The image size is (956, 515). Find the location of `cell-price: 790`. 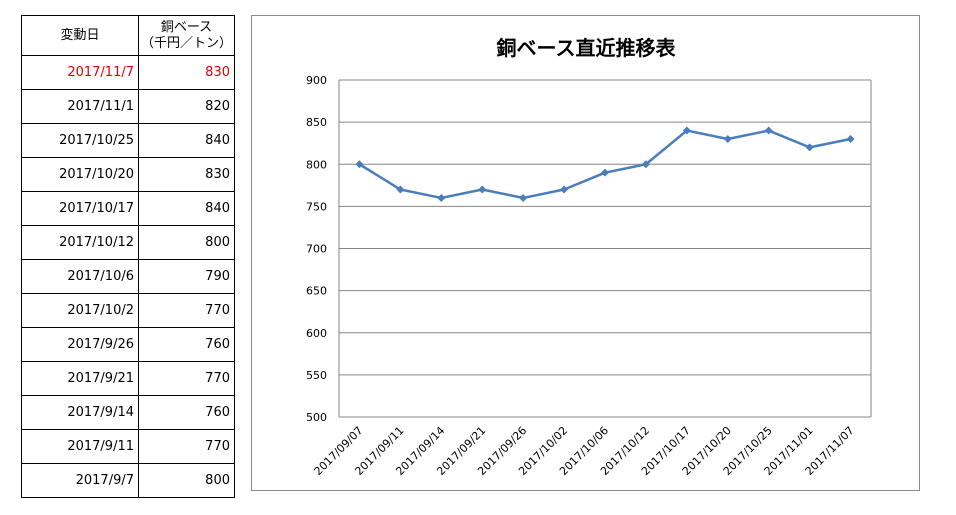

cell-price: 790 is located at coordinates (186, 276).